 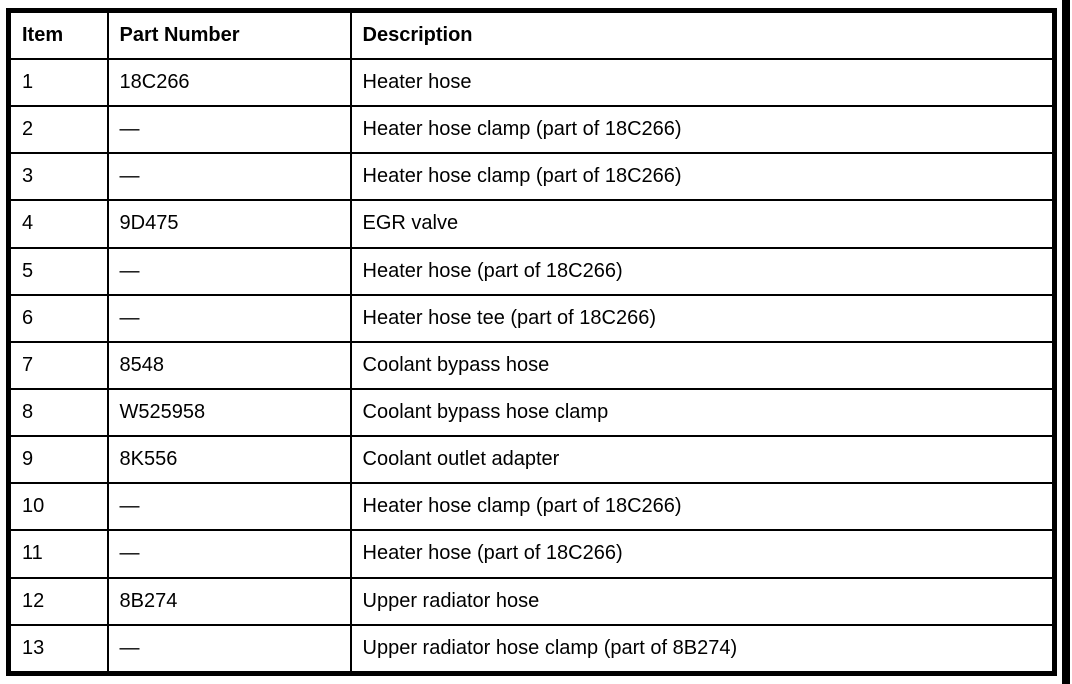 I want to click on cell-item: 10, so click(x=58, y=507).